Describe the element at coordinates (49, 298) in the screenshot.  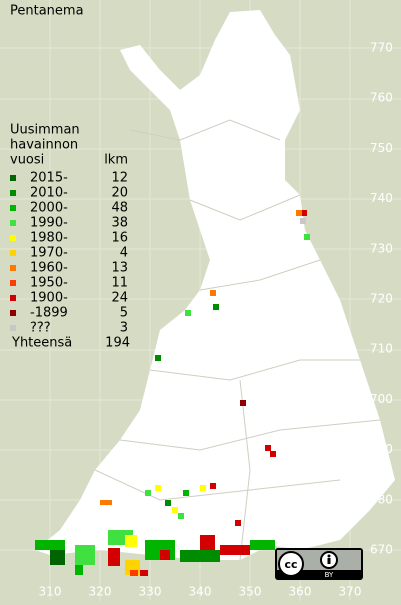
I see `legend-label: 1900-` at that location.